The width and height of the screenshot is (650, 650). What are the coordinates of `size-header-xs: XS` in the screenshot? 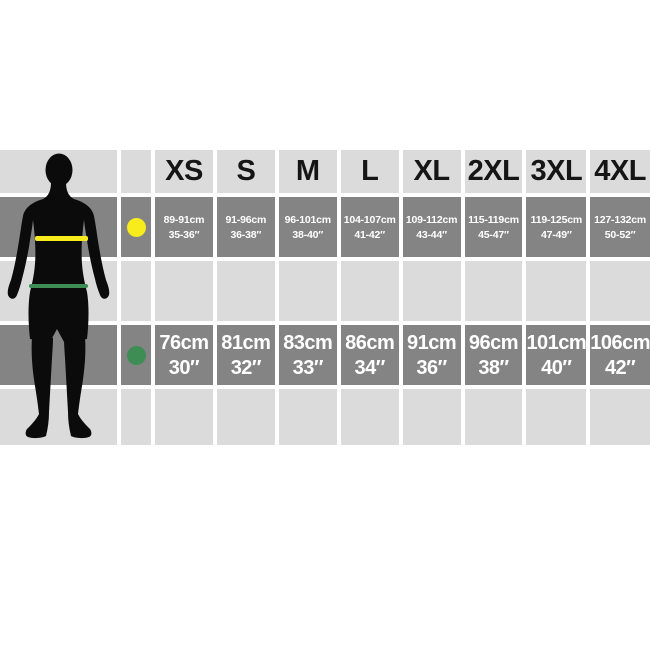 It's located at (184, 171).